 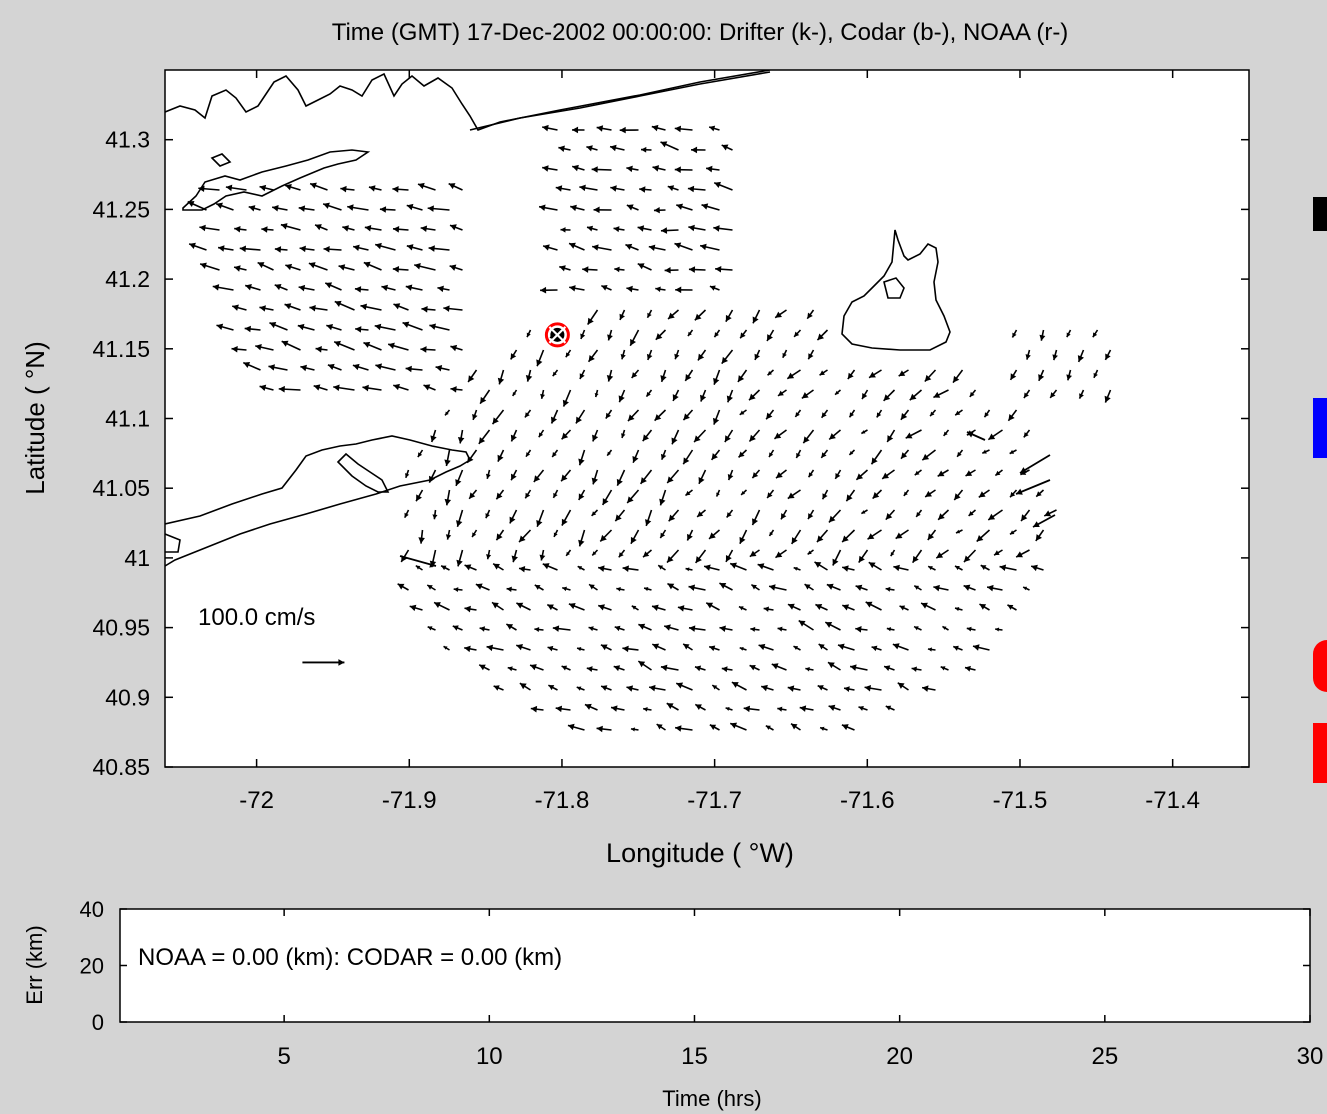 I want to click on south-fork-outline, so click(x=318, y=501).